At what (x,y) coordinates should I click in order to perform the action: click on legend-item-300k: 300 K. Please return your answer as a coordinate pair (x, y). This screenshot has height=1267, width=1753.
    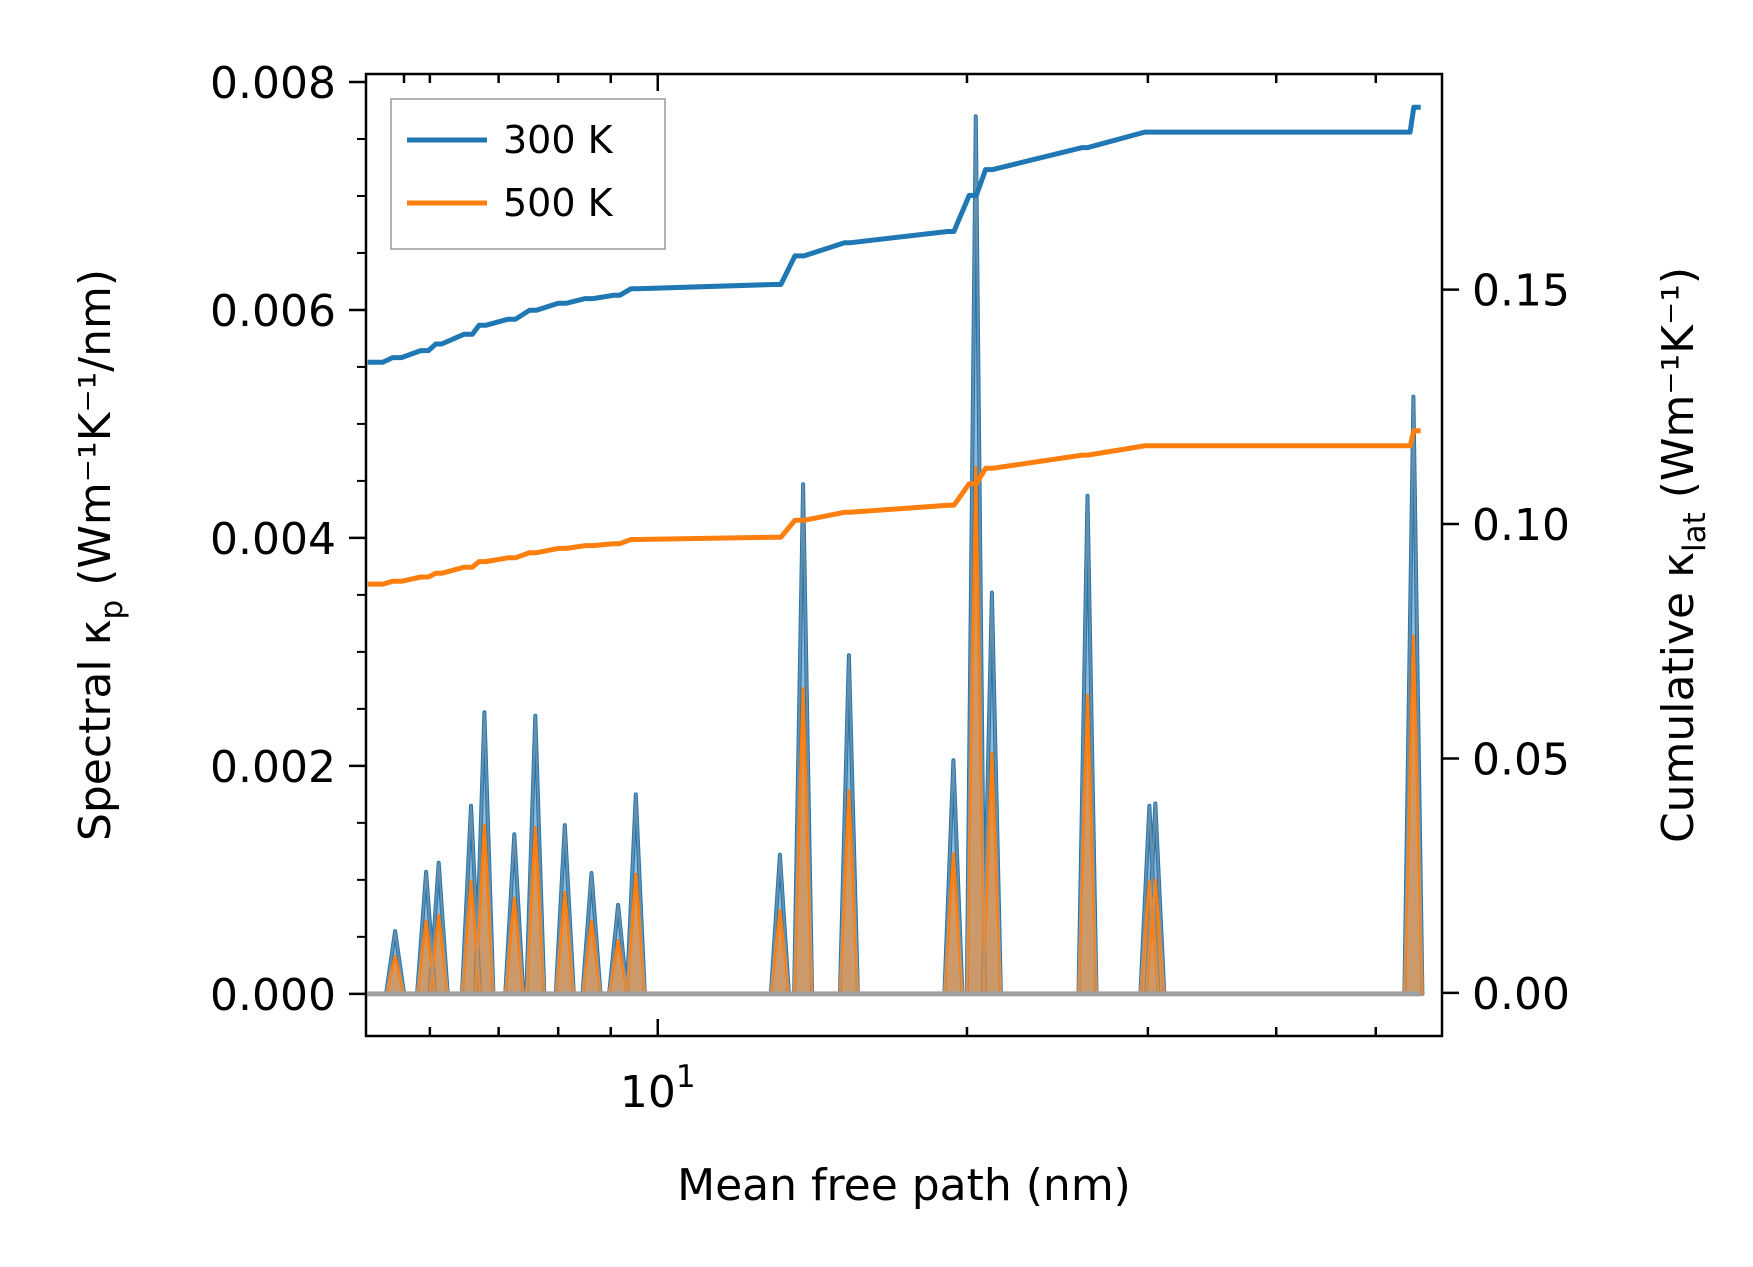
    Looking at the image, I should click on (510, 140).